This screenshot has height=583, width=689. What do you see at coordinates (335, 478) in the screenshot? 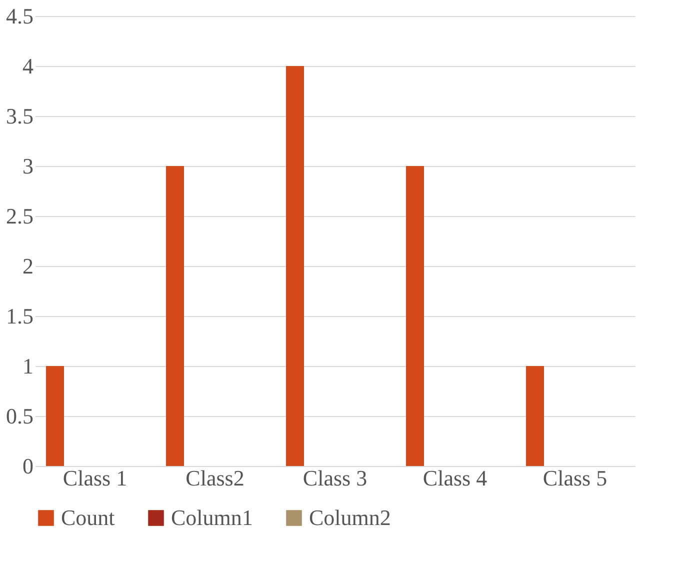
I see `x-tick-label: Class 3` at bounding box center [335, 478].